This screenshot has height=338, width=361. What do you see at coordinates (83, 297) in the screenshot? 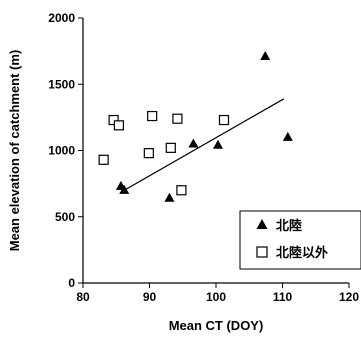
I see `x-tick-label: 80` at bounding box center [83, 297].